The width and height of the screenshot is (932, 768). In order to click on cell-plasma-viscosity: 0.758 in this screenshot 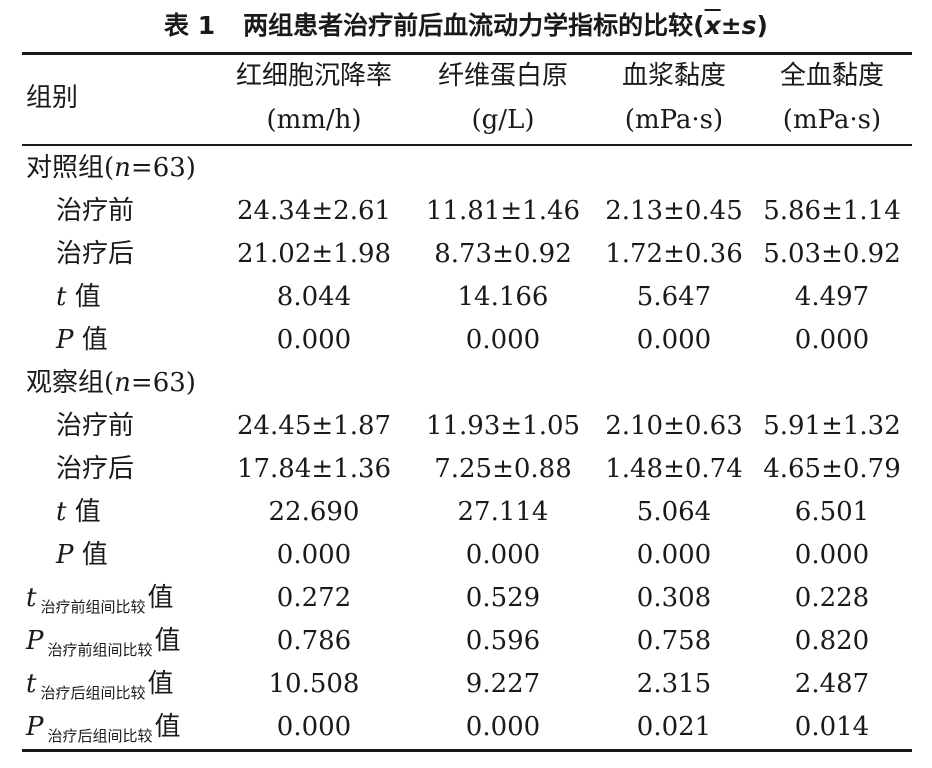, I will do `click(674, 641)`.